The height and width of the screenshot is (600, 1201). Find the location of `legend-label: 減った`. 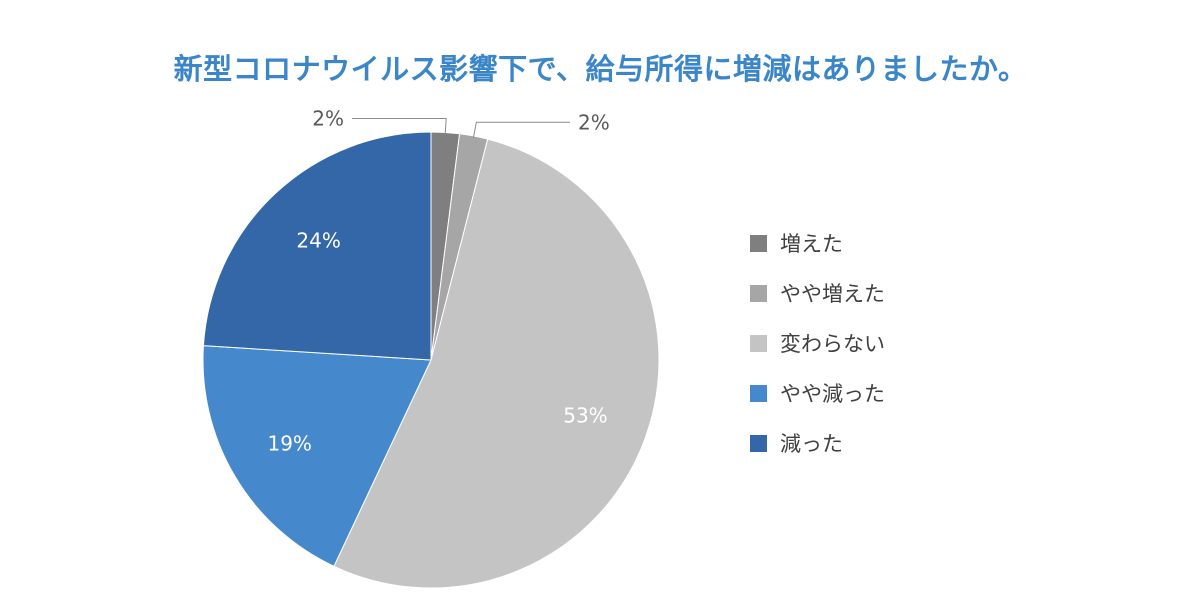

legend-label: 減った is located at coordinates (811, 444).